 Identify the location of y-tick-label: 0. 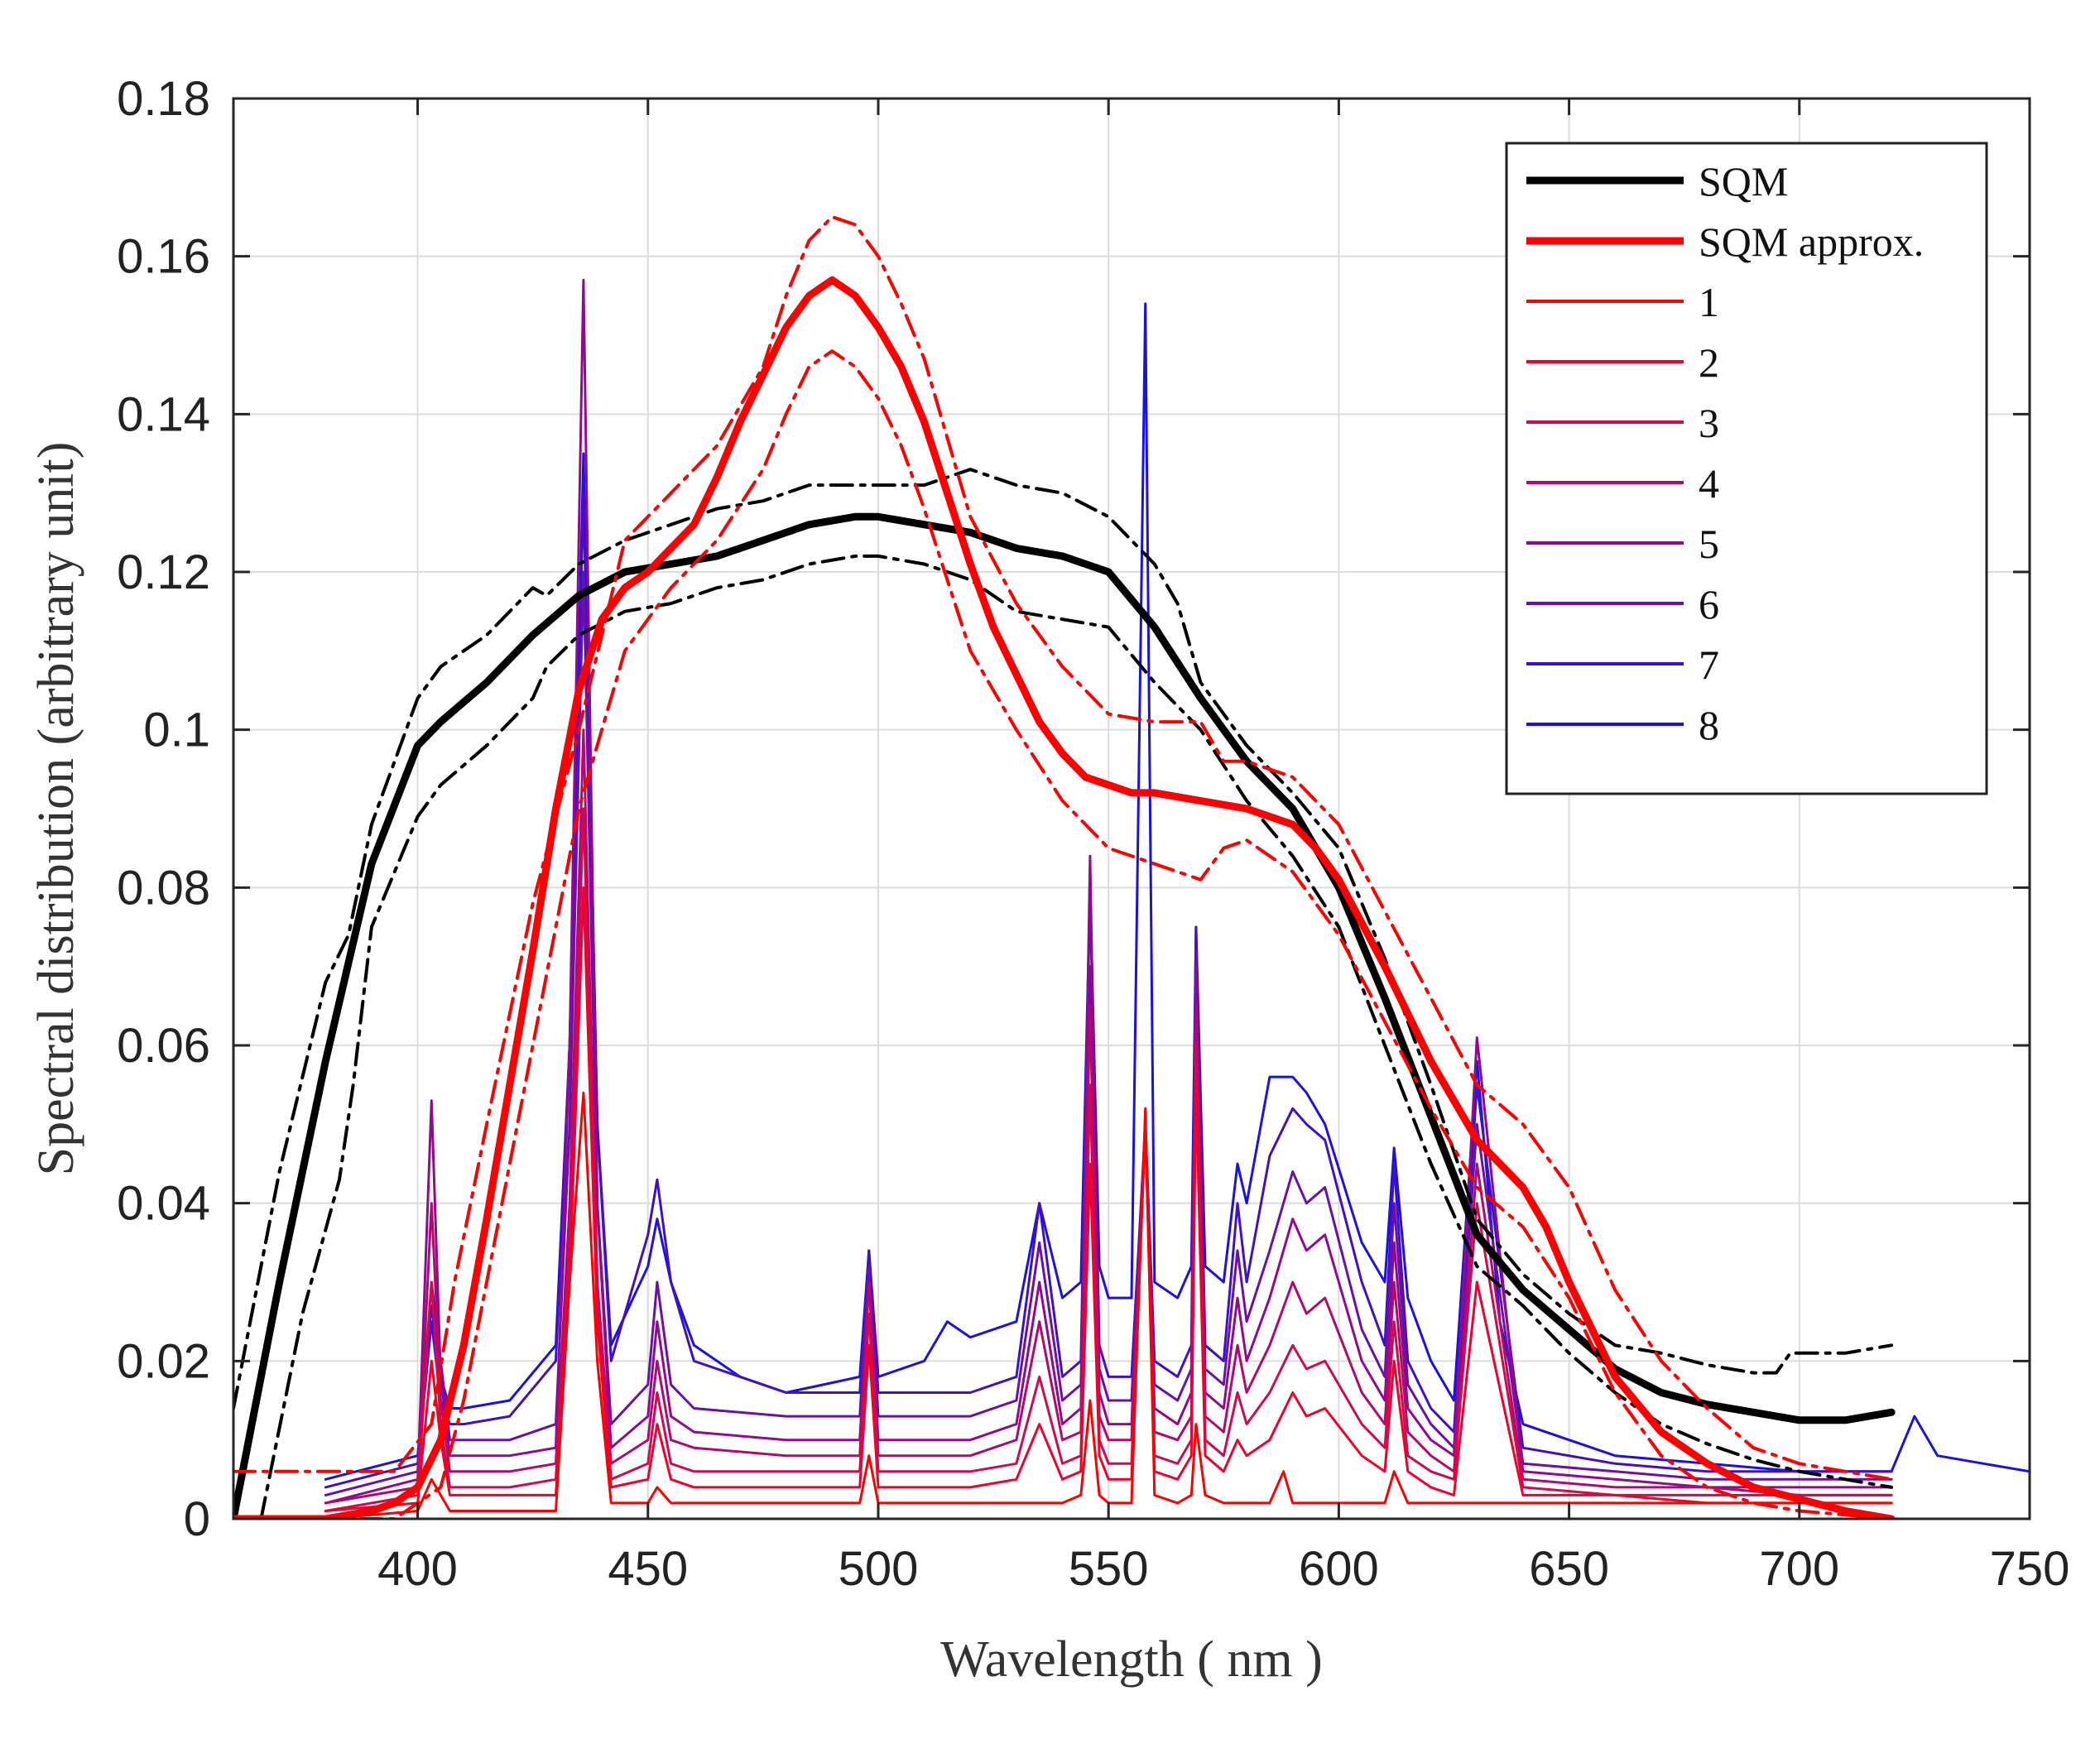
(197, 1519).